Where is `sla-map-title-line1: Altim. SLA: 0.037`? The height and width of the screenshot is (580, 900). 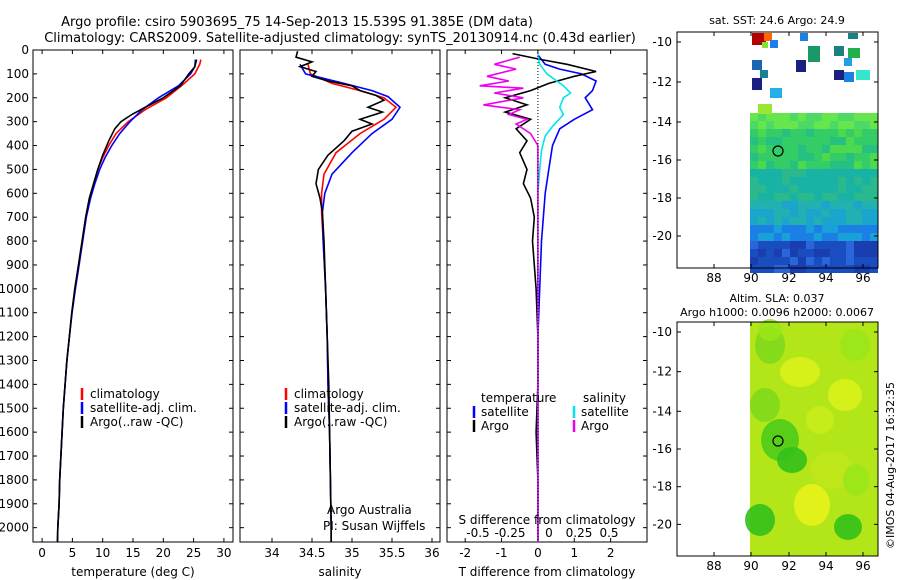 sla-map-title-line1: Altim. SLA: 0.037 is located at coordinates (776, 298).